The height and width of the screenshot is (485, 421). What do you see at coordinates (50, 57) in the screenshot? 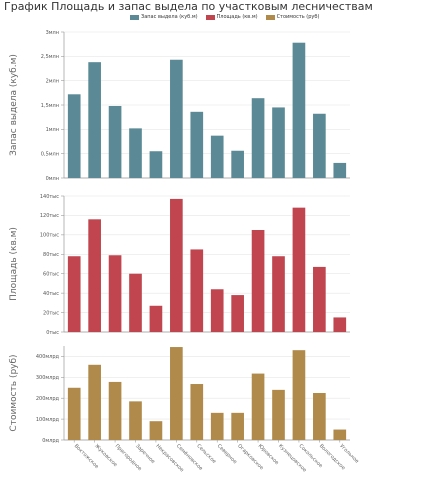
I see `y-tick-label: 2,5млн` at bounding box center [50, 57].